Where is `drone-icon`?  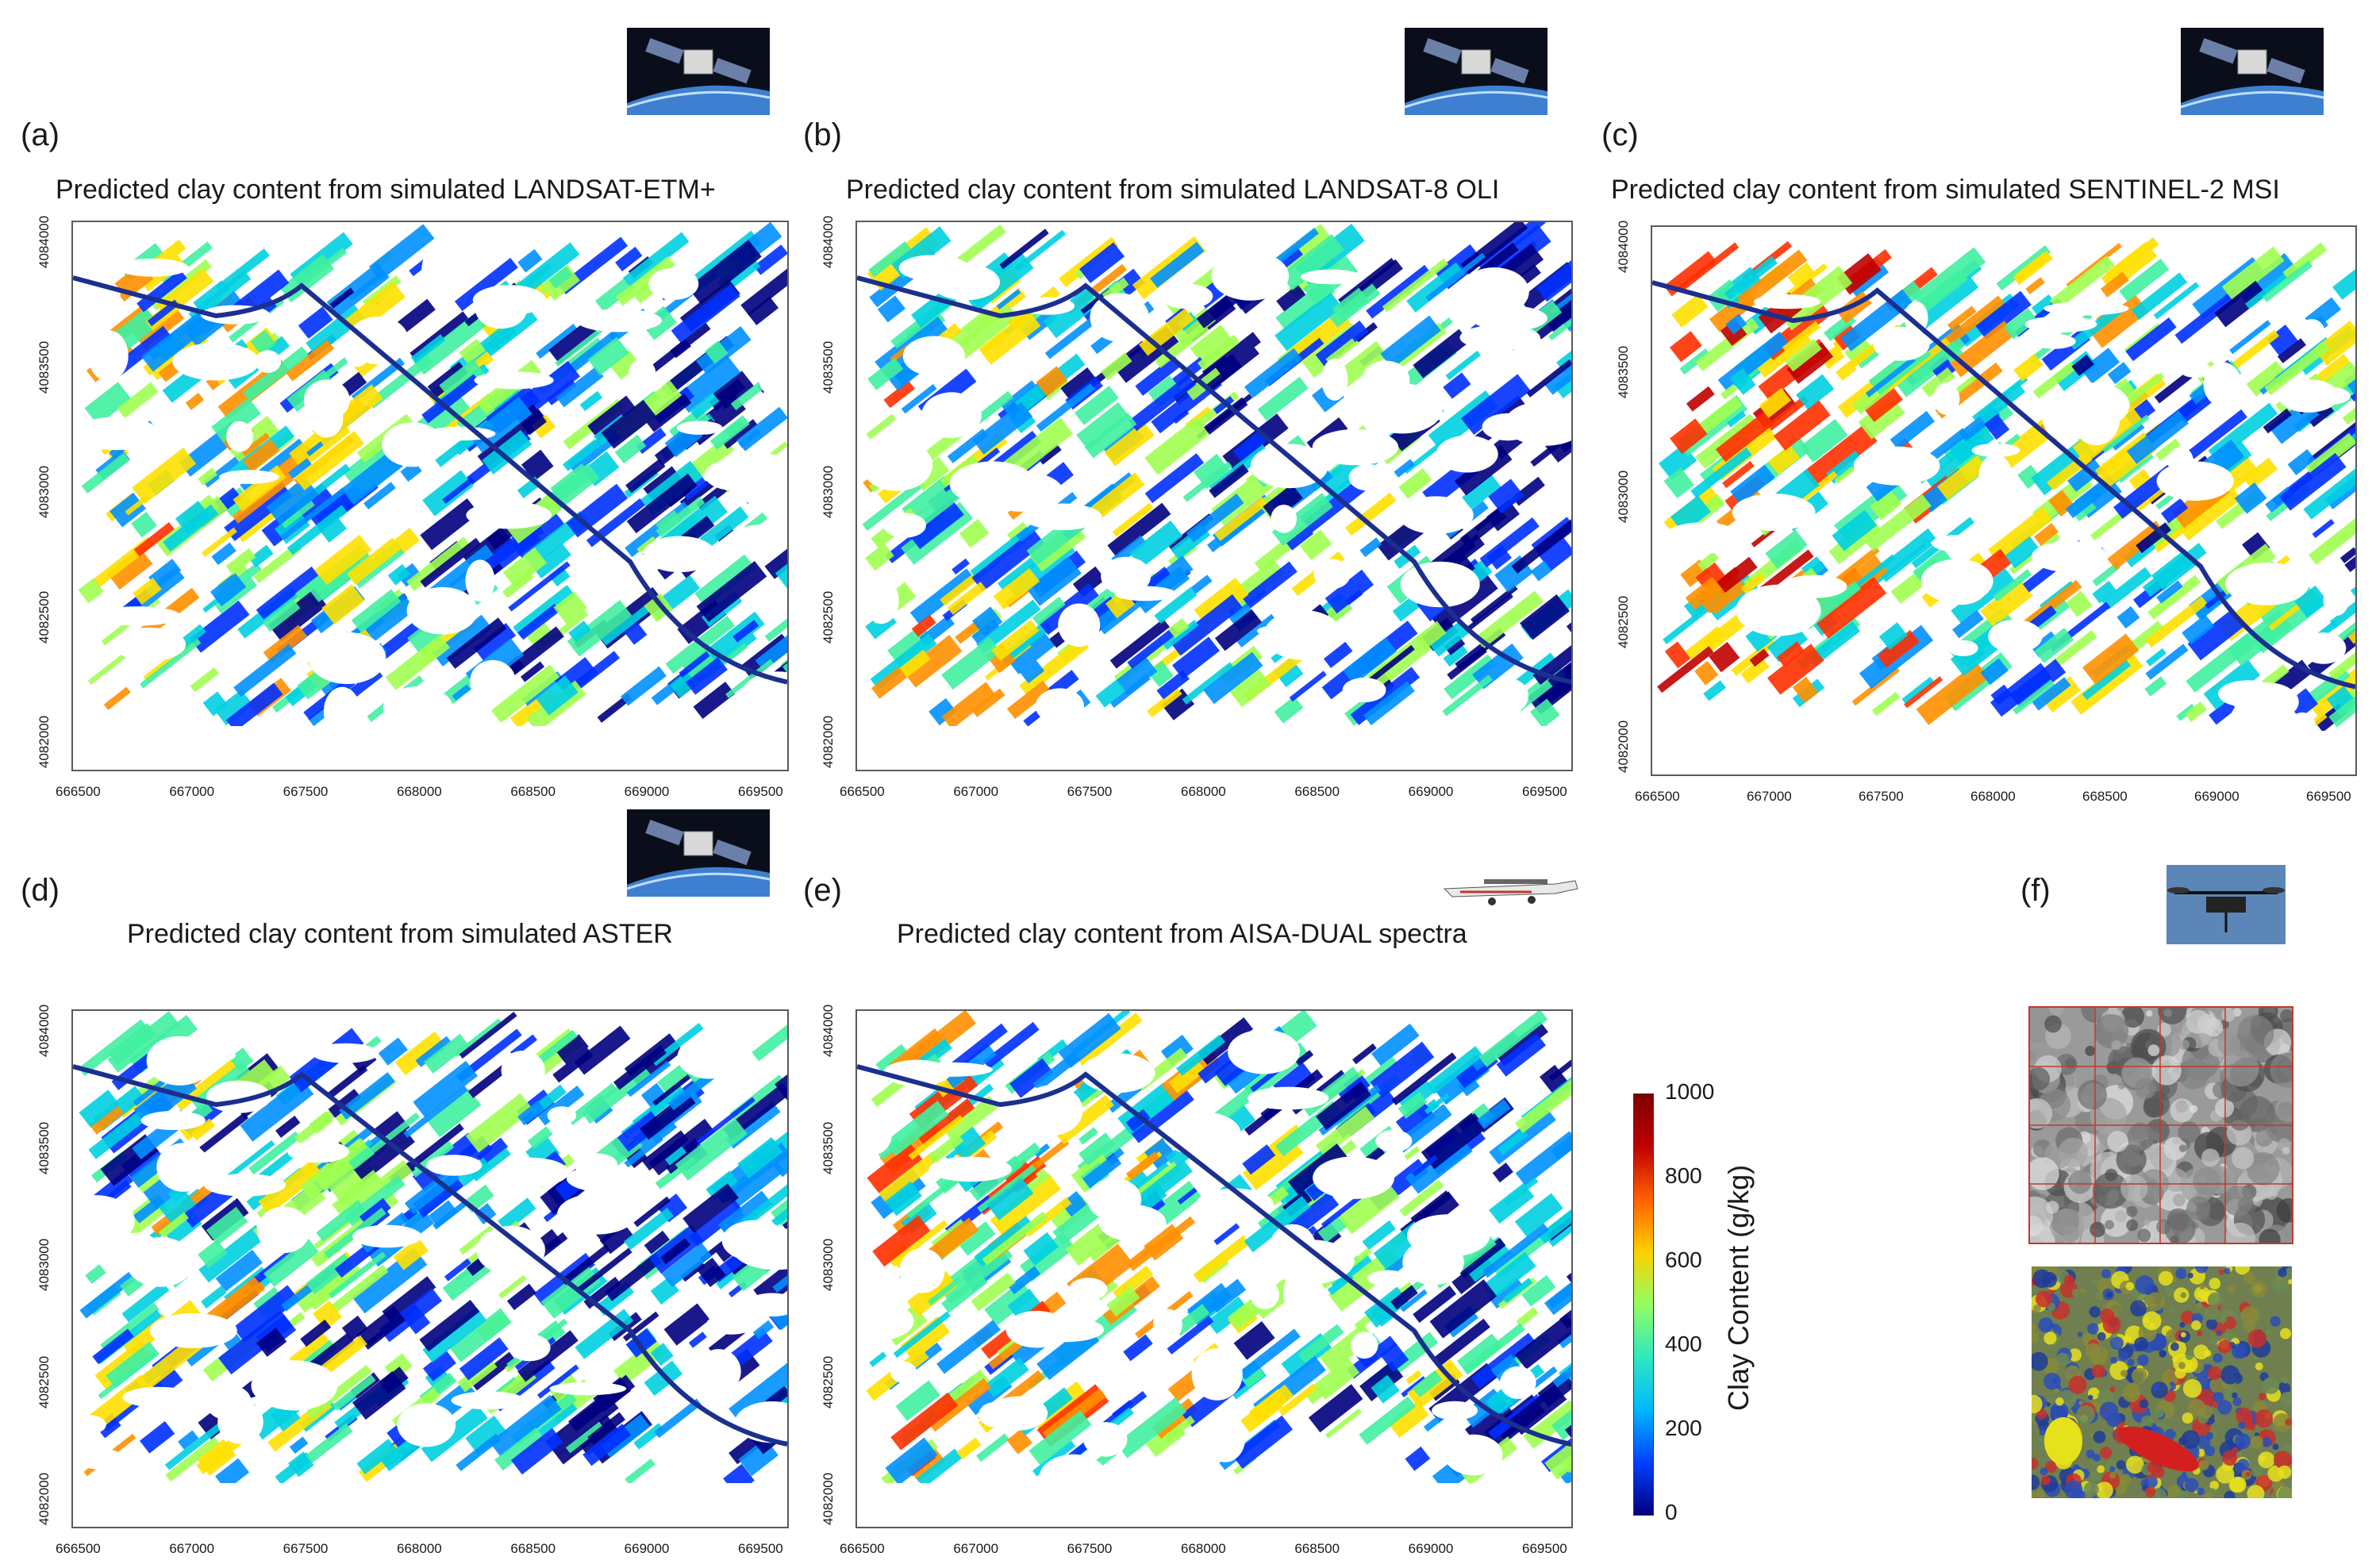
drone-icon is located at coordinates (2226, 905).